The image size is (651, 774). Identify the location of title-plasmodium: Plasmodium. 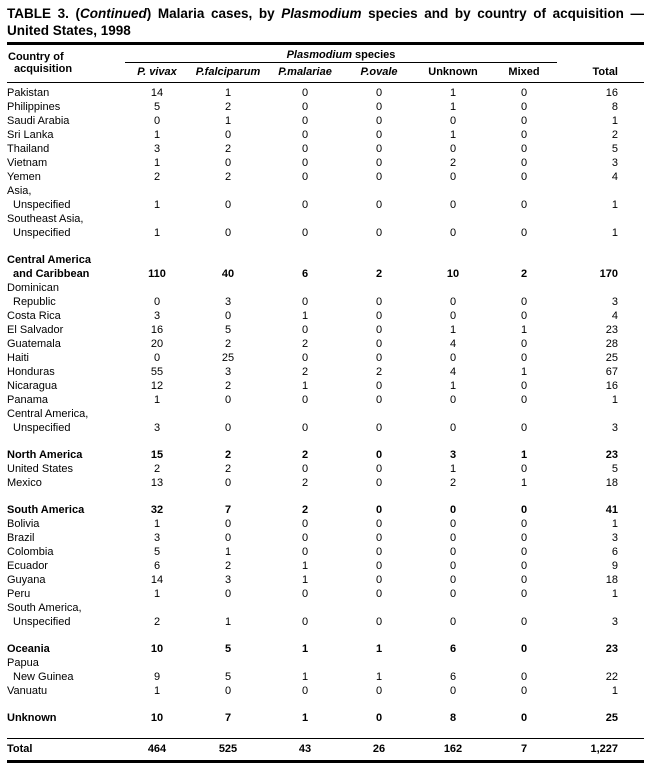
(321, 13).